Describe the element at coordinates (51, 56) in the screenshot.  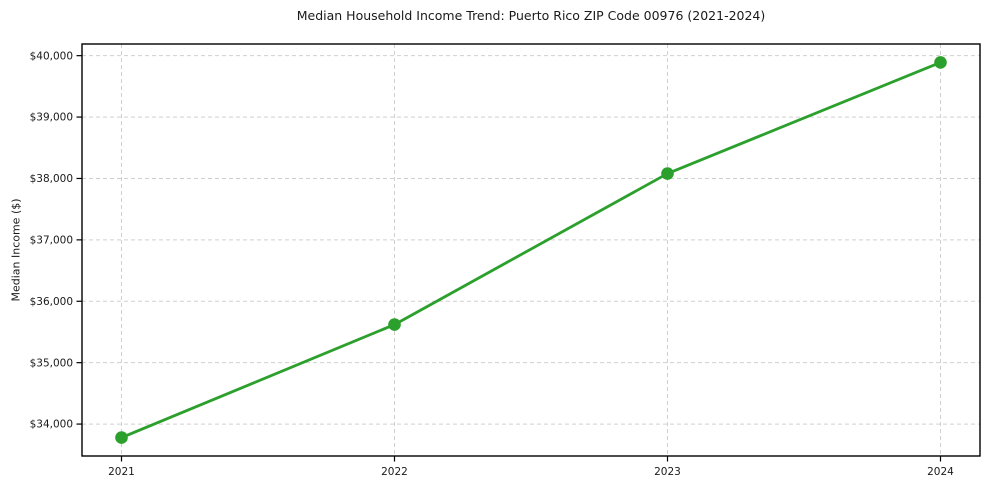
I see `y-tick-label: $40,000` at that location.